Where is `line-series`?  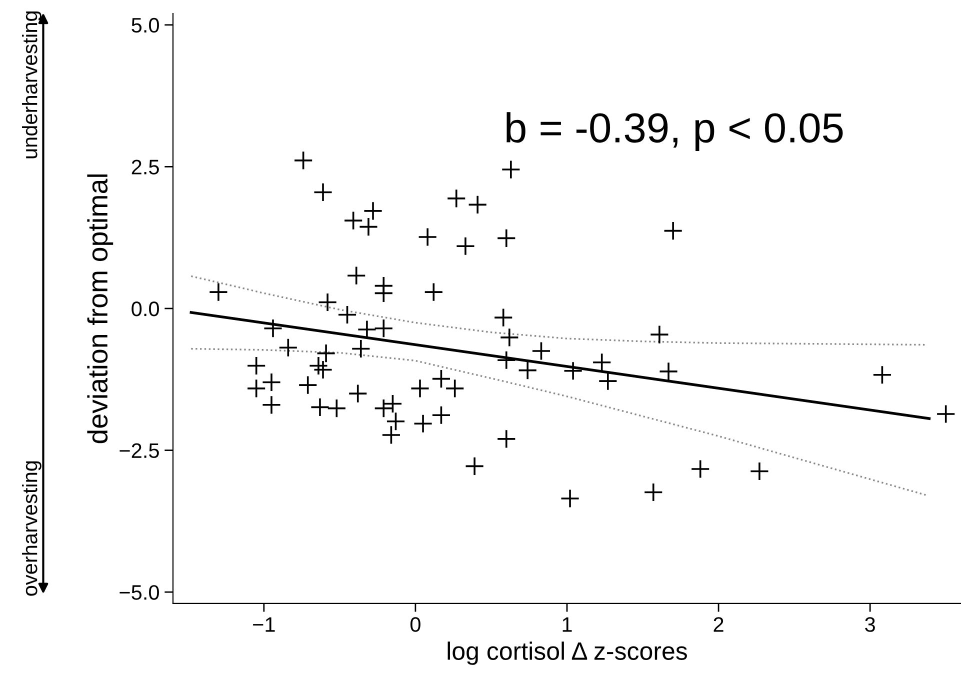 line-series is located at coordinates (558, 310).